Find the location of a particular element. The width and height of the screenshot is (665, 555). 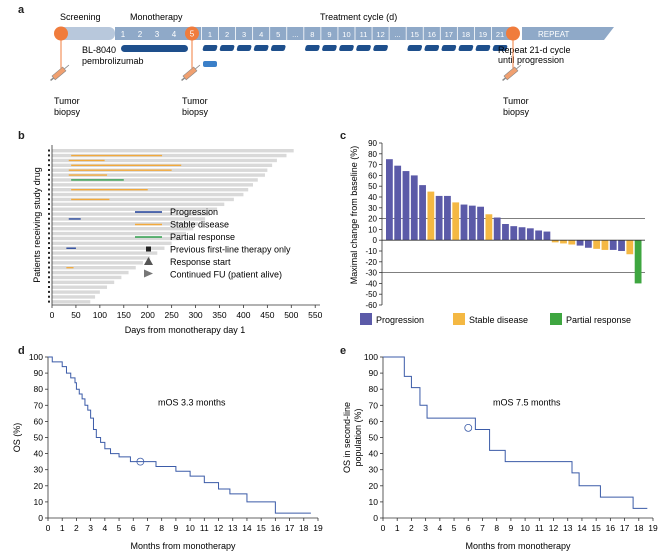

c-ytick-label: 30 is located at coordinates (372, 208).